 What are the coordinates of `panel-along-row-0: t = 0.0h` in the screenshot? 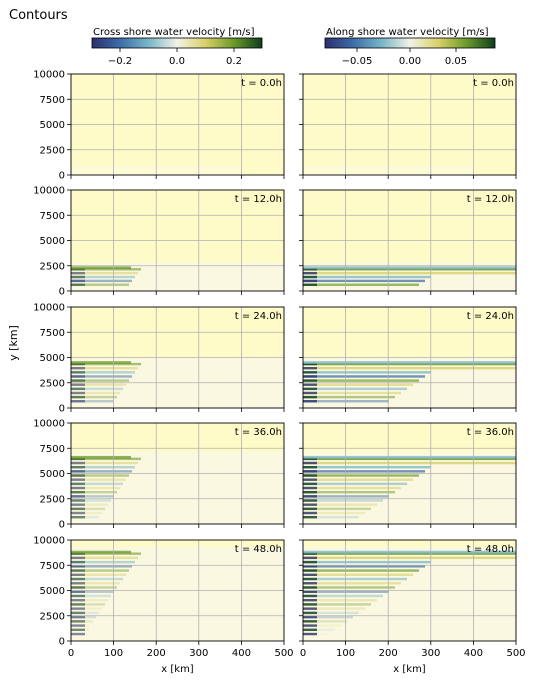 It's located at (408, 126).